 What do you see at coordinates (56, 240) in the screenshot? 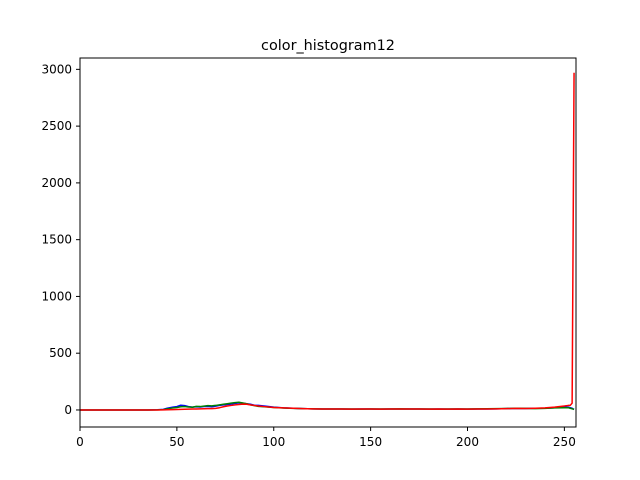
I see `y-tick-label: 1500` at bounding box center [56, 240].